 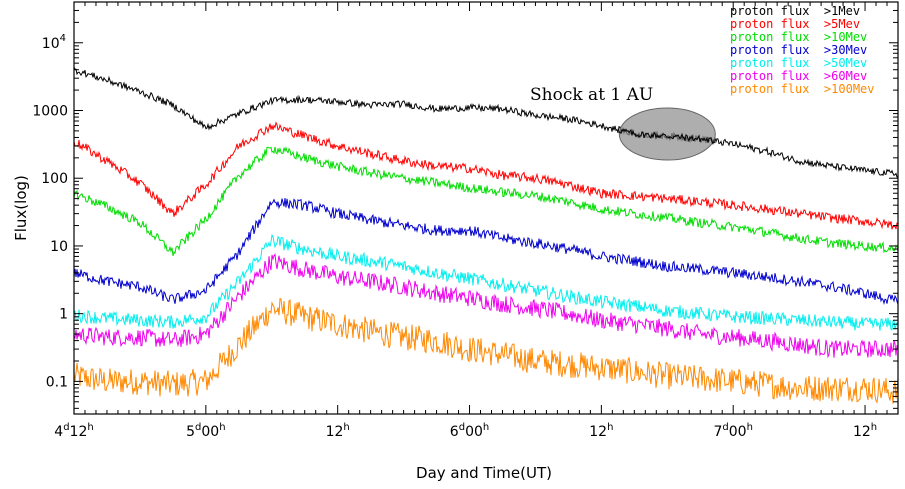 I want to click on x-tick-label: 4d12h, so click(x=73, y=431).